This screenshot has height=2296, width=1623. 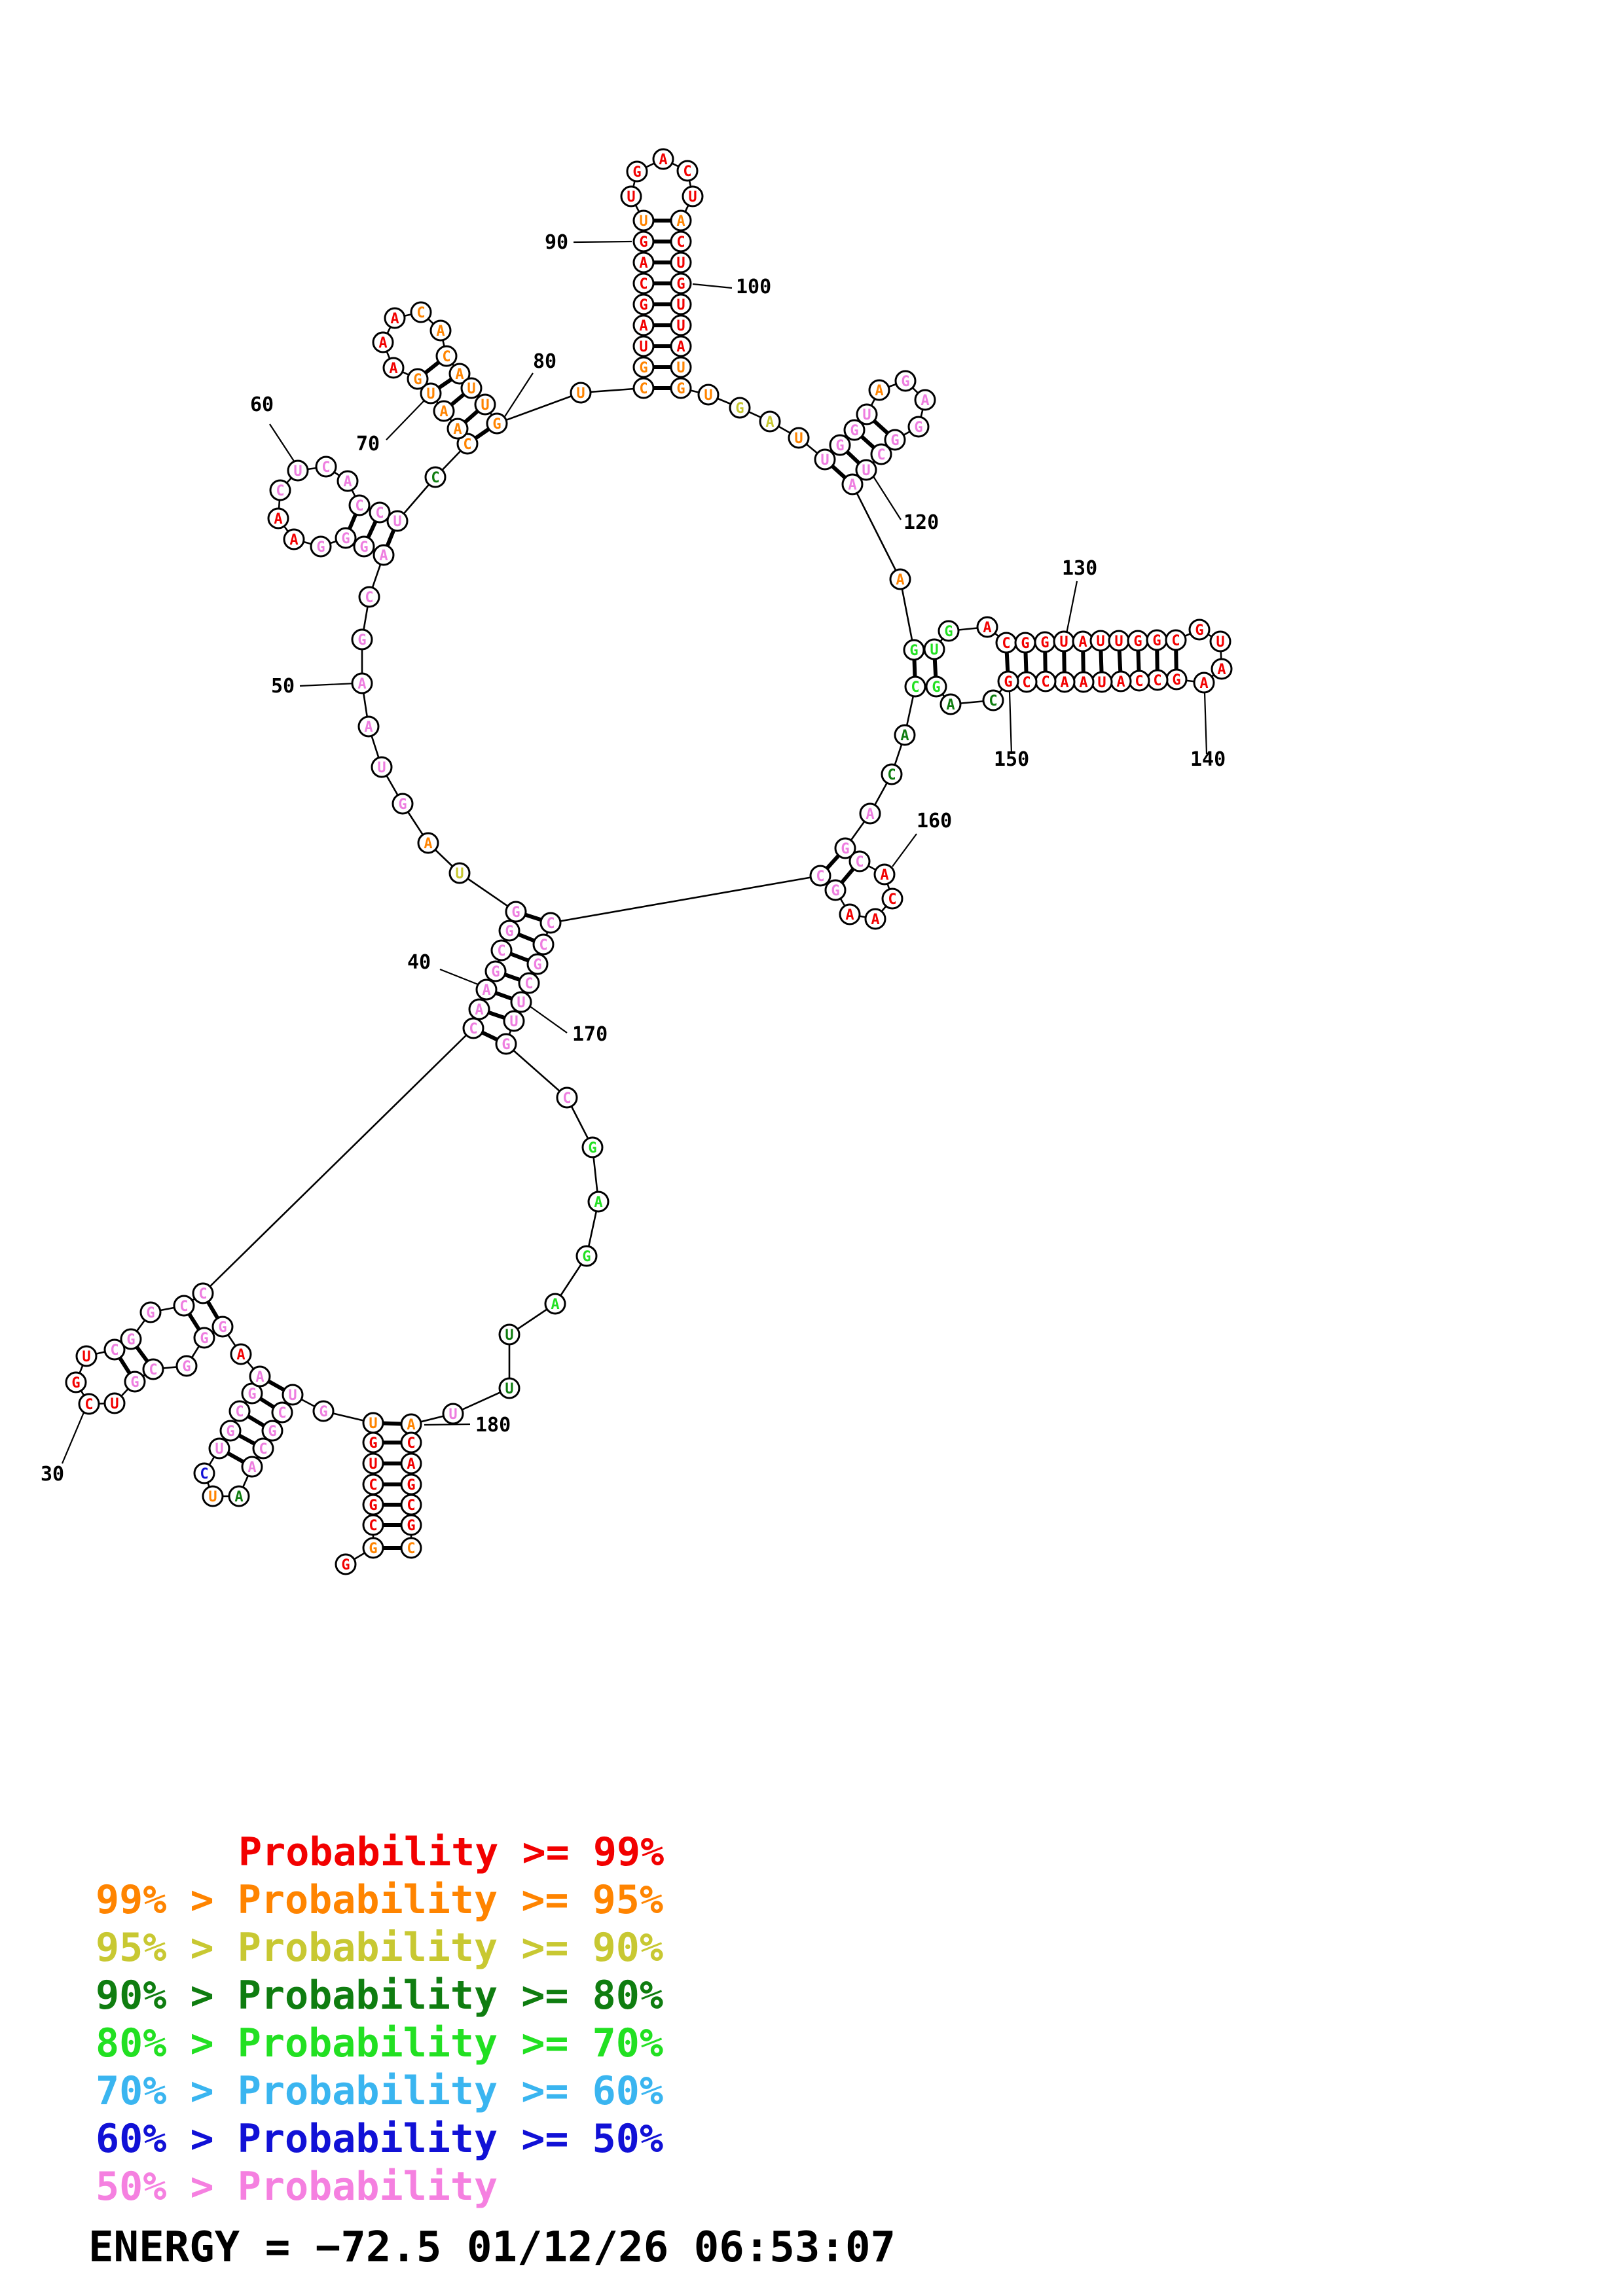 What do you see at coordinates (556, 242) in the screenshot?
I see `position-label-90: 90` at bounding box center [556, 242].